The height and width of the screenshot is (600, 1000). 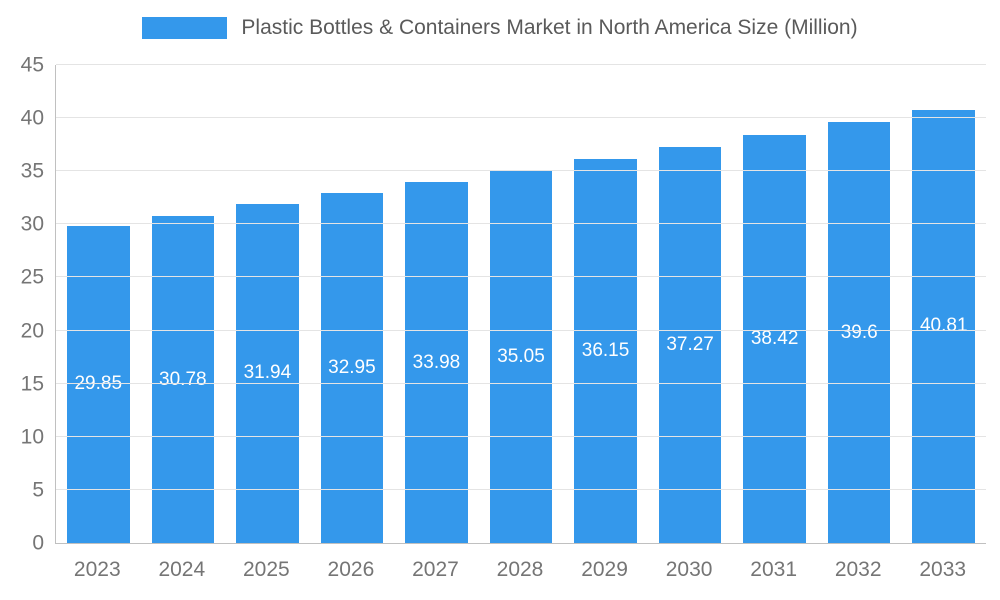 I want to click on x-tick-label: 2025, so click(x=266, y=569).